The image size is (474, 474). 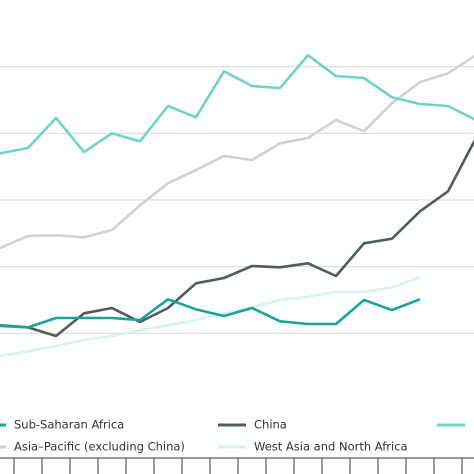 I want to click on legend-label: Sub-Saharan Africa, so click(x=69, y=425).